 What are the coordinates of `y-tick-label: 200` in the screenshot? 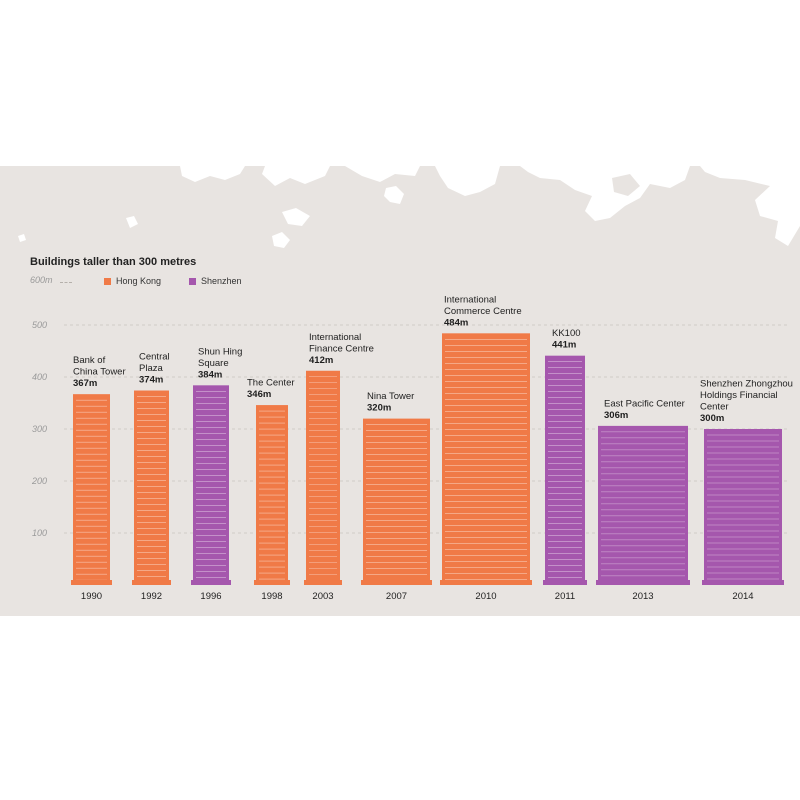 It's located at (39, 481).